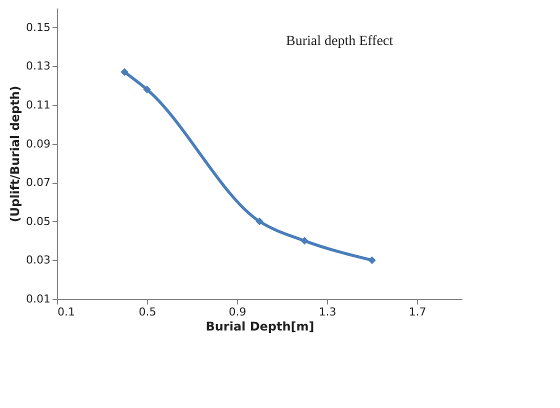 The image size is (560, 408). Describe the element at coordinates (417, 312) in the screenshot. I see `x-tick-label: 1.7` at that location.